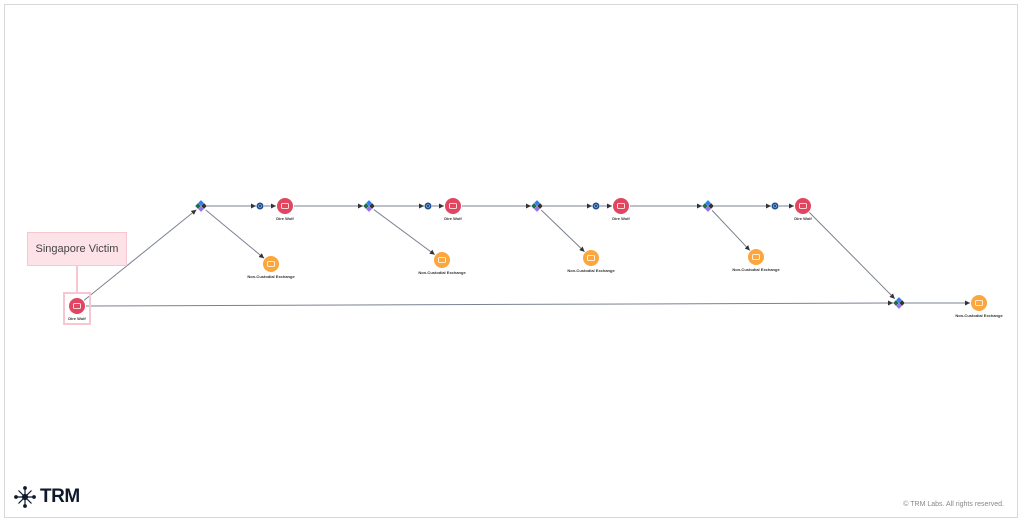 This screenshot has width=1024, height=524. What do you see at coordinates (953, 504) in the screenshot?
I see `copyright: © TRM Labs. All rights reserved.` at bounding box center [953, 504].